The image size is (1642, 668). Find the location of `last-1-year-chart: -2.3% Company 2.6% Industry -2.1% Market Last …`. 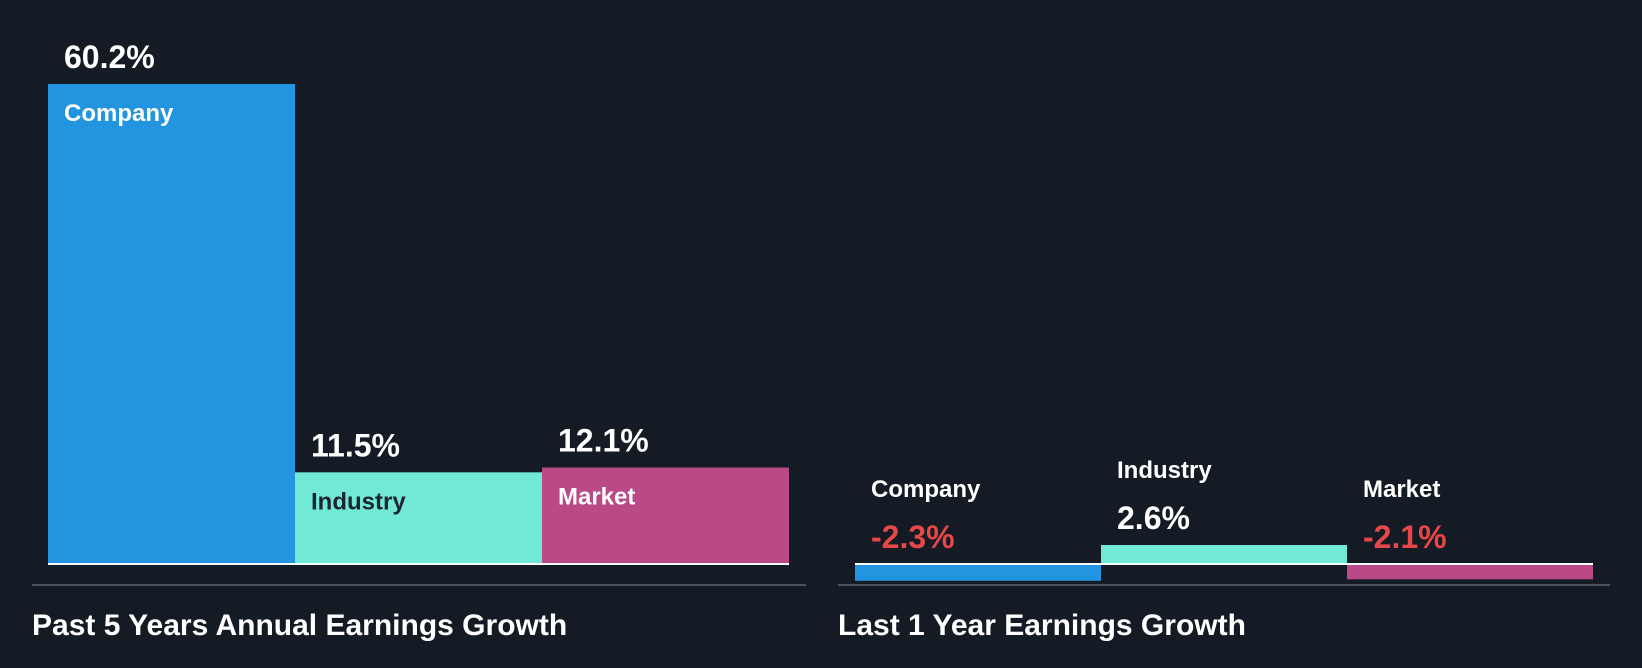

last-1-year-chart: -2.3% Company 2.6% Industry -2.1% Market Last … is located at coordinates (1224, 549).